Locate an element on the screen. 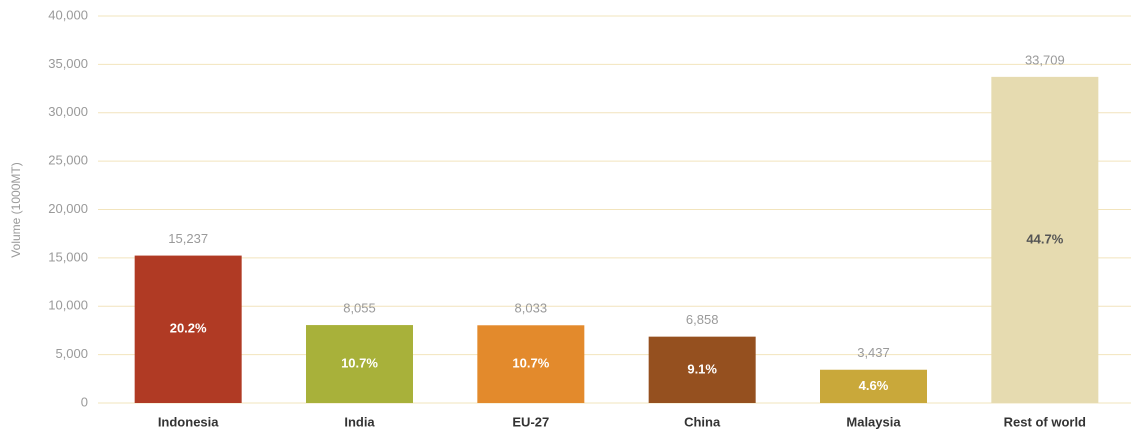 The width and height of the screenshot is (1131, 434). share-label: 44.7% is located at coordinates (1044, 238).